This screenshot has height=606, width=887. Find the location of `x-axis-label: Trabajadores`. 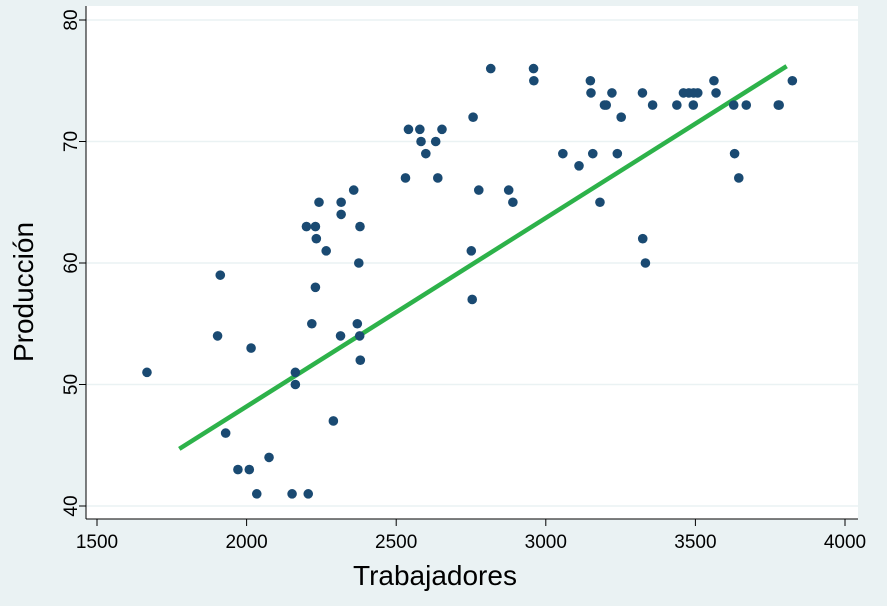

x-axis-label: Trabajadores is located at coordinates (435, 575).